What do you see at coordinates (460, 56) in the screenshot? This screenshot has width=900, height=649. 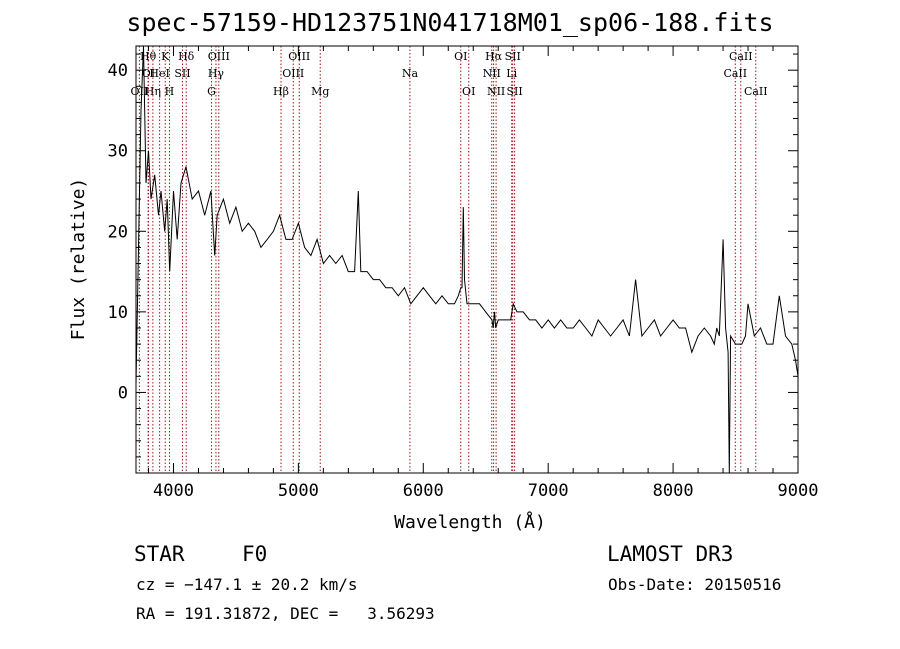 I see `line-marker-label-17: OI` at bounding box center [460, 56].